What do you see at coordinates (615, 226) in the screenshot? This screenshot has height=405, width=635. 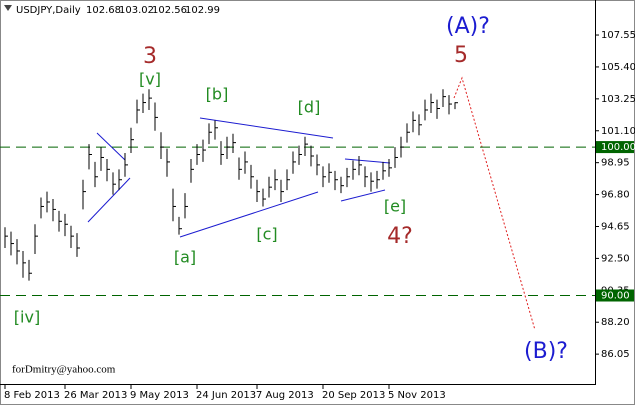 I see `y-tick-label: 94.65` at bounding box center [615, 226].